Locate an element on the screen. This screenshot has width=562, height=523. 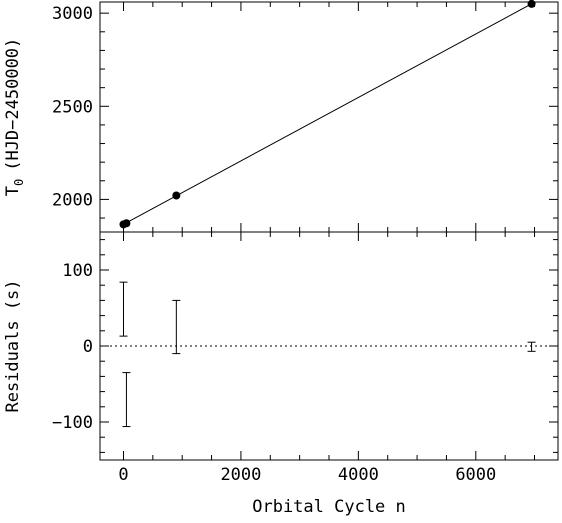
y-tick-label: 0 is located at coordinates (88, 347).